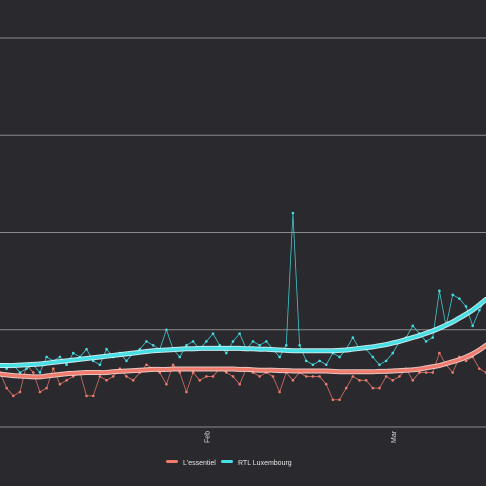 Image resolution: width=486 pixels, height=486 pixels. I want to click on trend-line-rtl-luxembourg, so click(243, 332).